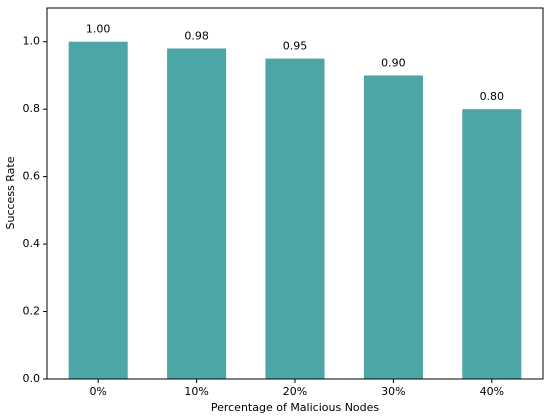  I want to click on y-tick-label: 0.0, so click(32, 378).